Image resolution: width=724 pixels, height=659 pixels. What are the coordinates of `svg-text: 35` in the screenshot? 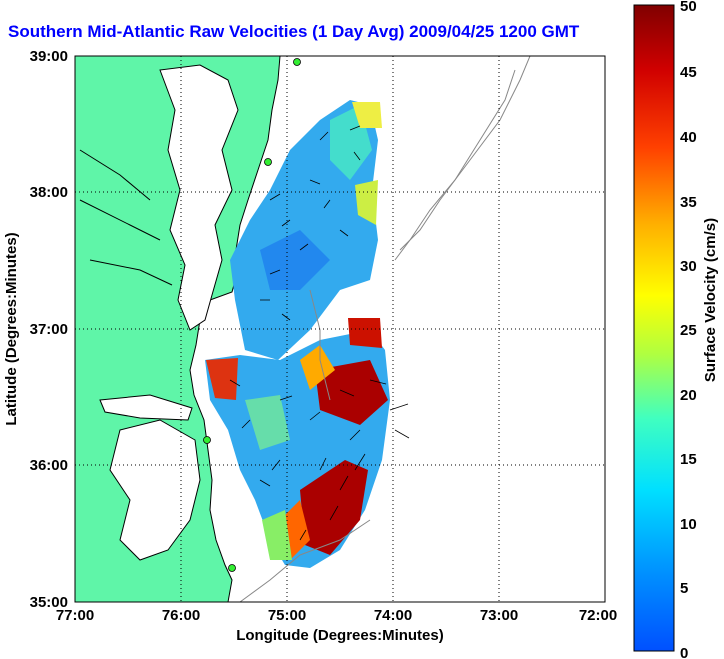 It's located at (688, 202).